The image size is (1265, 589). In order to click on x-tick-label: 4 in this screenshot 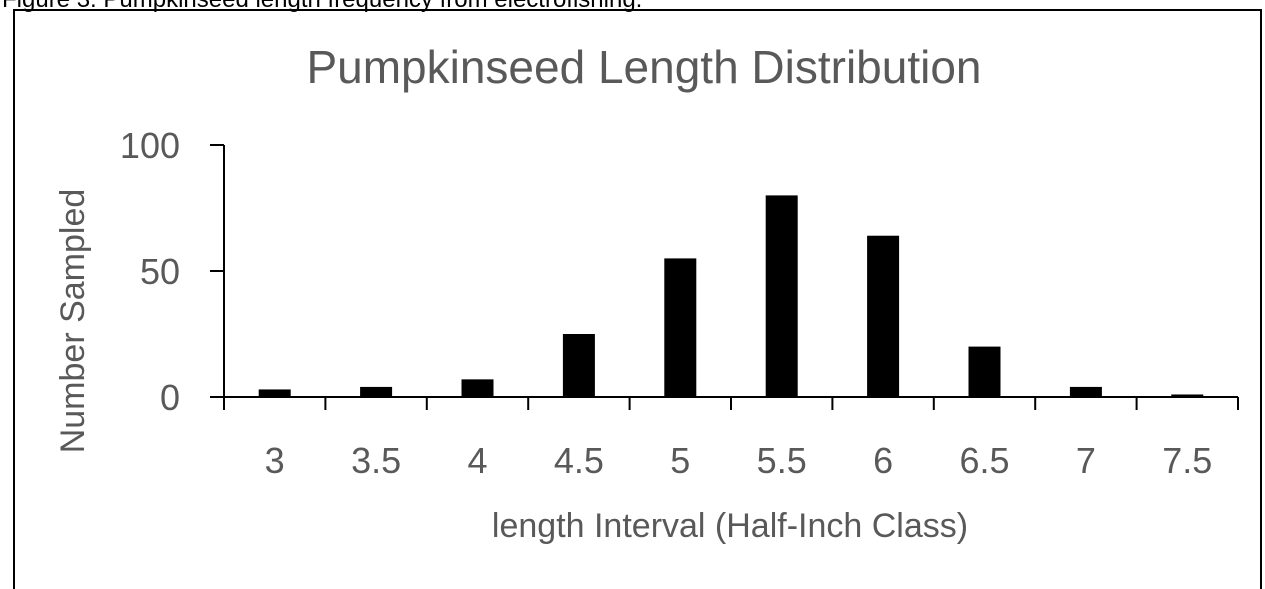, I will do `click(477, 460)`.